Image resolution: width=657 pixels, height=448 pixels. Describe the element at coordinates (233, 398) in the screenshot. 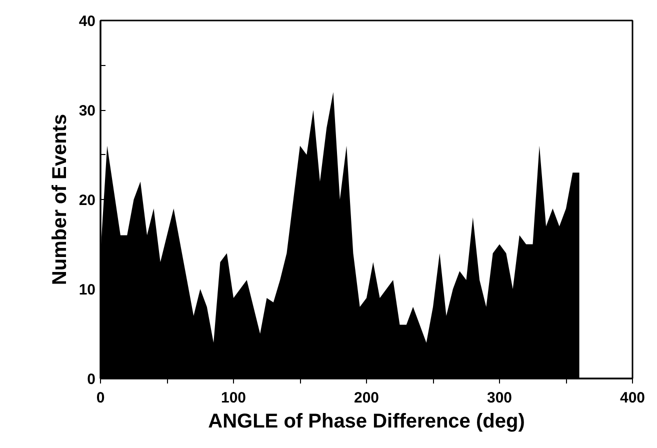

I see `x-tick-label: 100` at that location.